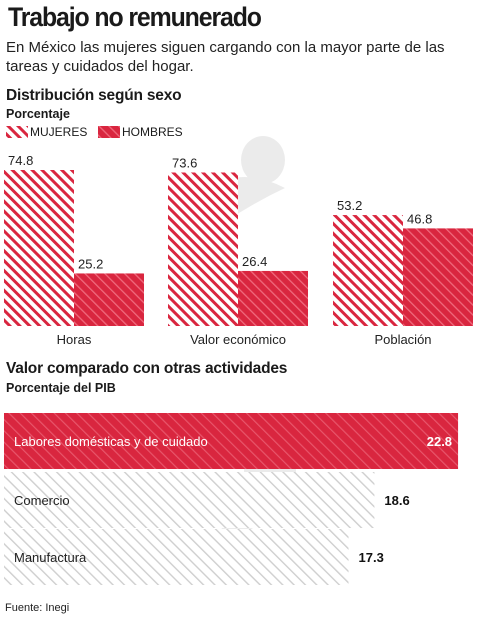  Describe the element at coordinates (94, 95) in the screenshot. I see `section-title-distribution: Distribución según sexo` at that location.